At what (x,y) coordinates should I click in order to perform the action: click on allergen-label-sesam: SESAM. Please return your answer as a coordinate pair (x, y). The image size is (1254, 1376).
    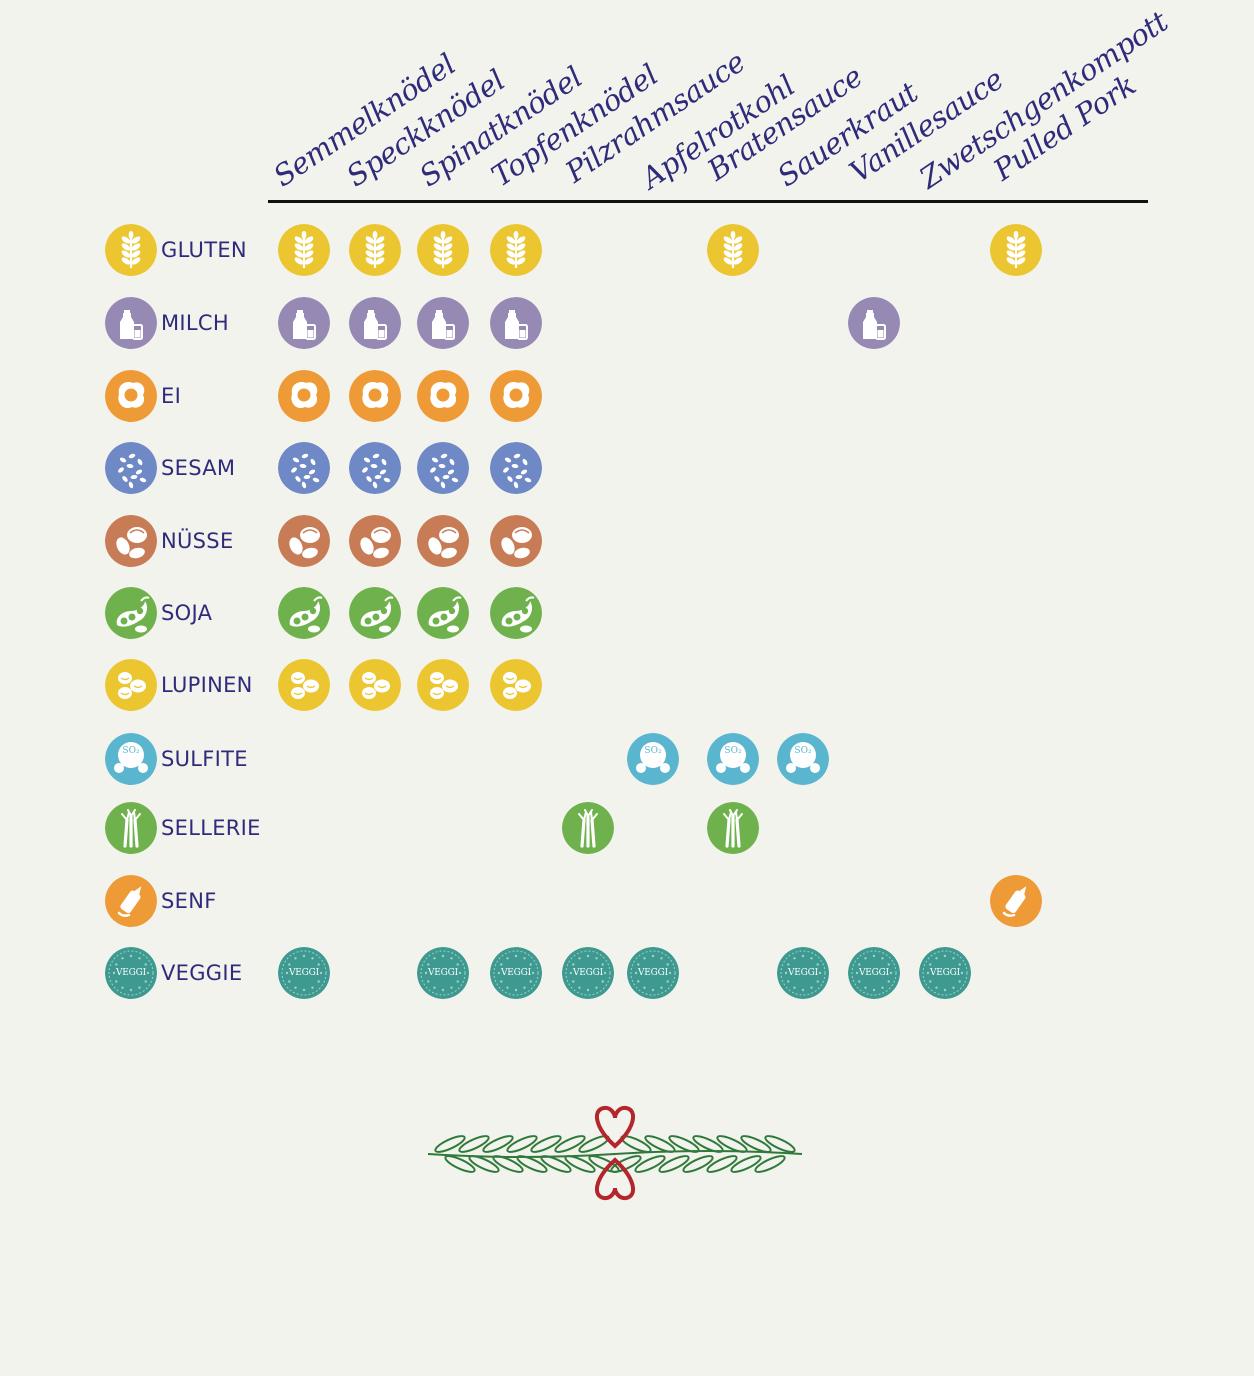
    Looking at the image, I should click on (198, 468).